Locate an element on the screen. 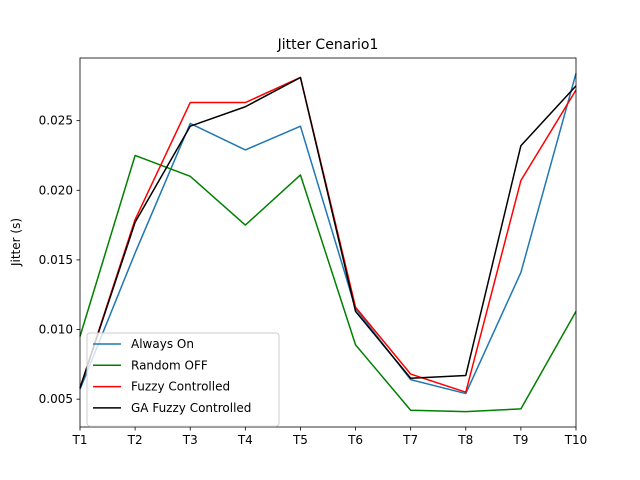 The image size is (640, 480). legend-label-0: Always On is located at coordinates (162, 344).